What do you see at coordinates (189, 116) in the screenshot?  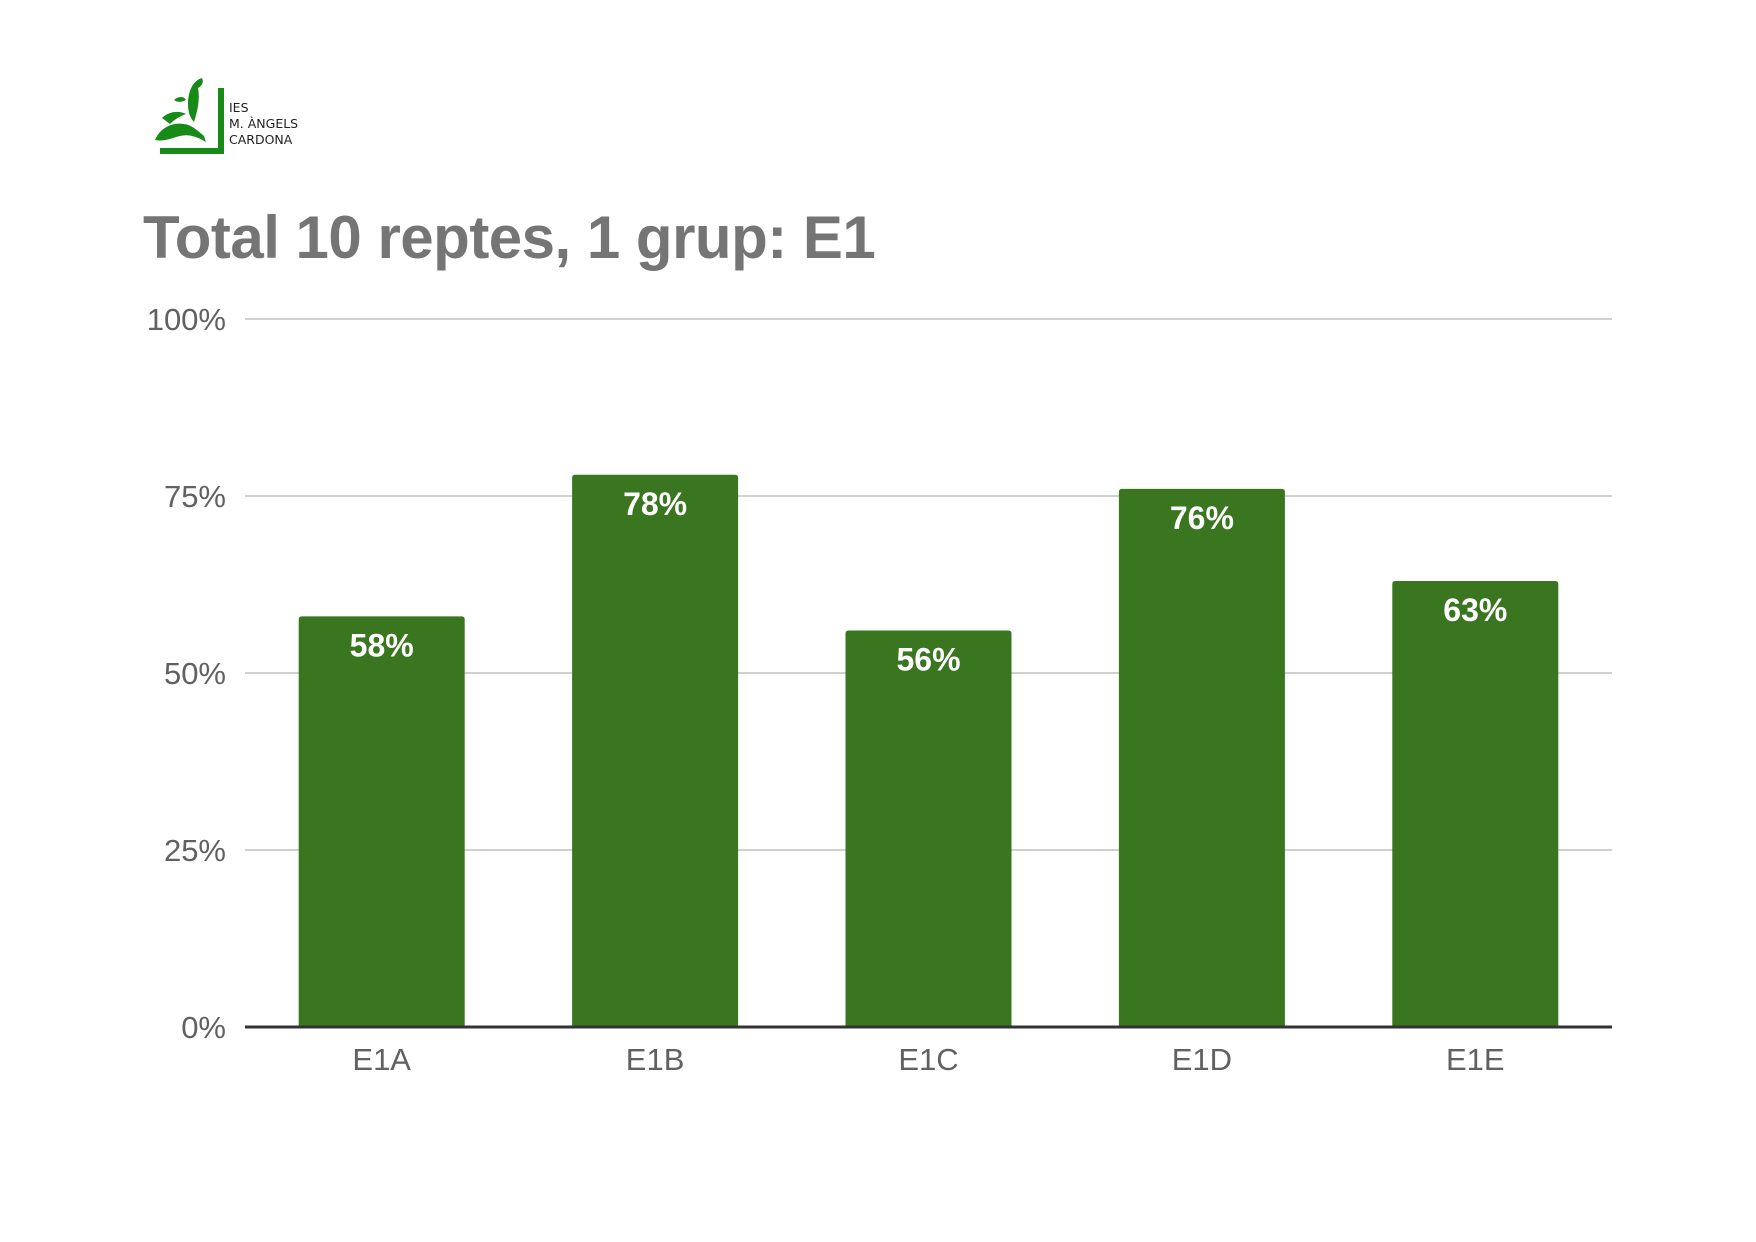 I see `bird-logo-icon` at bounding box center [189, 116].